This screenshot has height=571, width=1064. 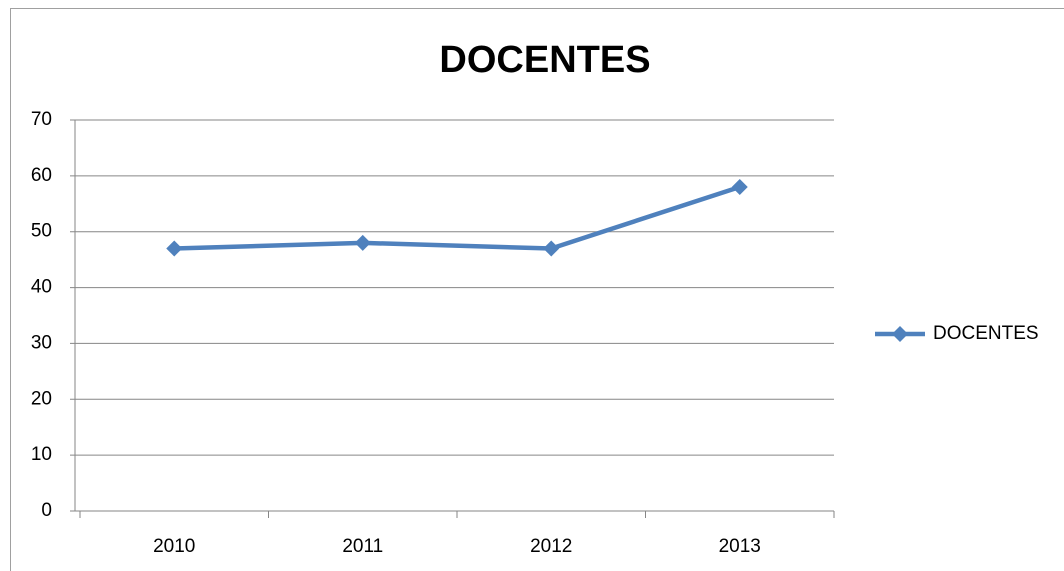 I want to click on x-tick-label: 2011, so click(x=362, y=546).